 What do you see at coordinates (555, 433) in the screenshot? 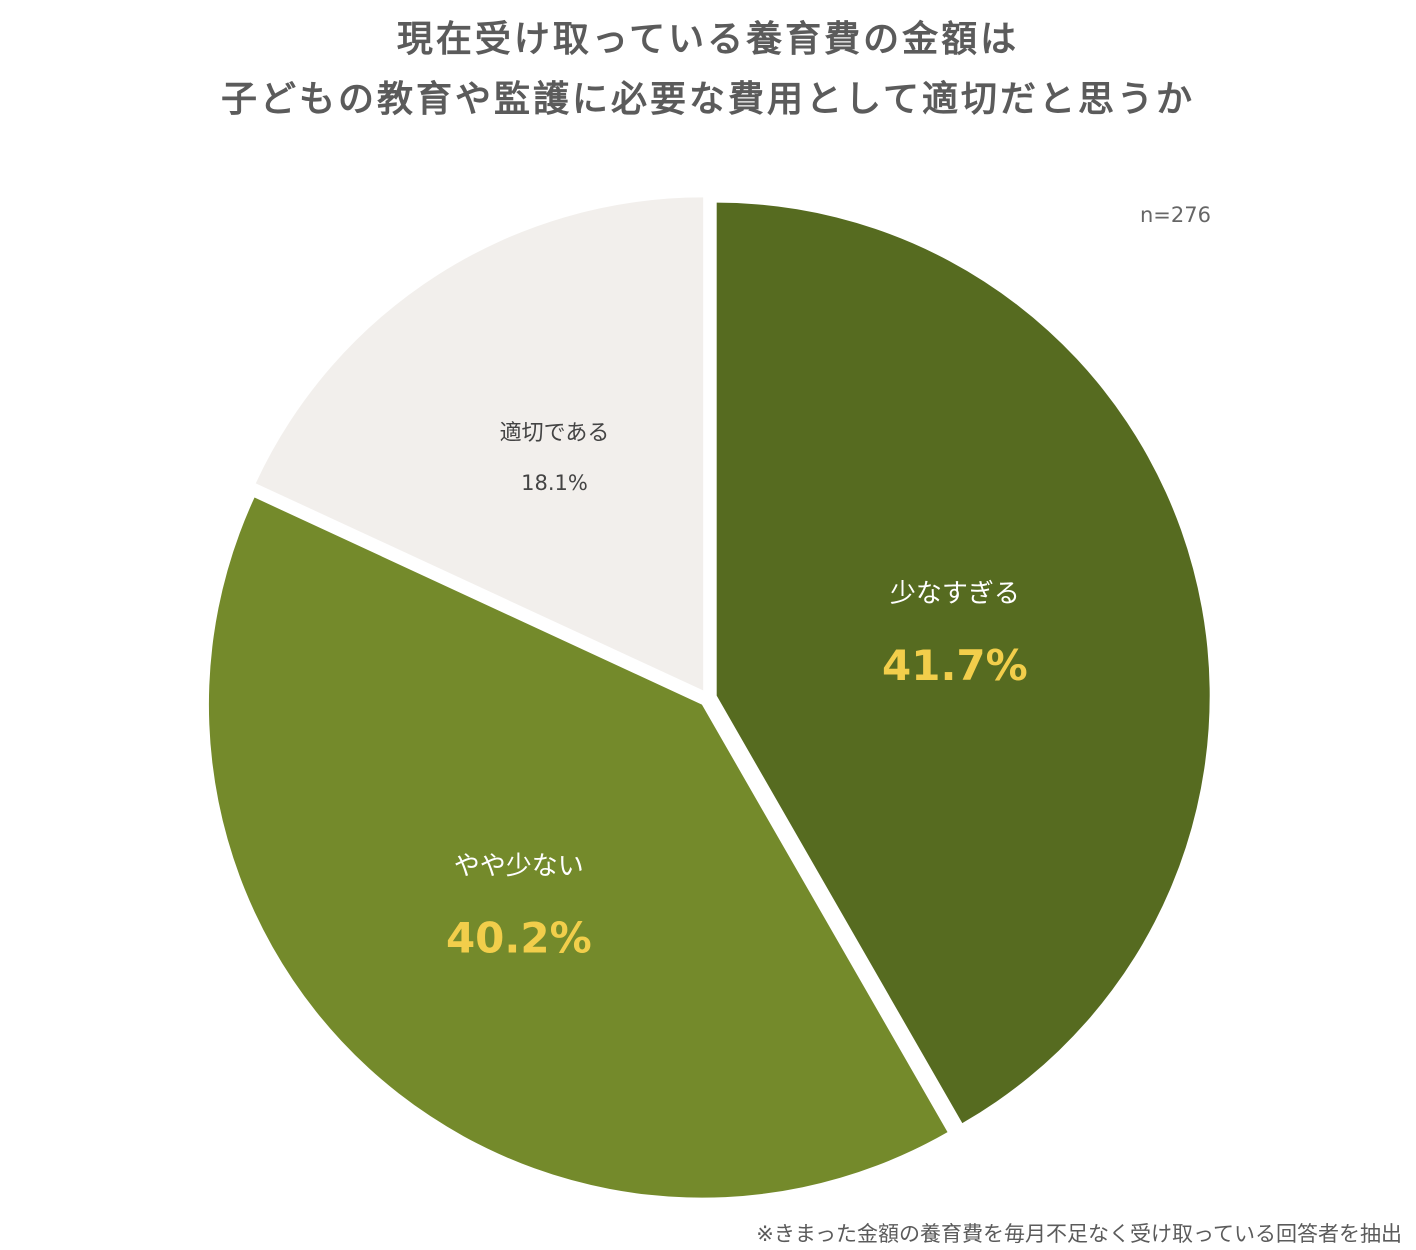
I see `slice-label-3: 適切である` at bounding box center [555, 433].